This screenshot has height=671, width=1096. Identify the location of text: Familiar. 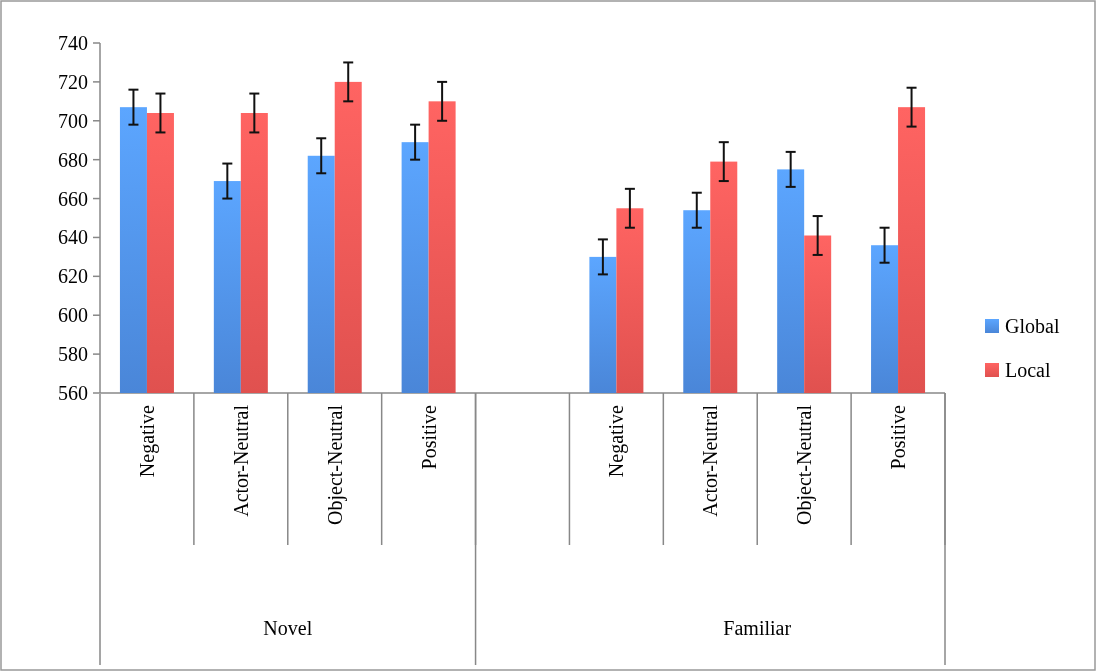
(757, 628).